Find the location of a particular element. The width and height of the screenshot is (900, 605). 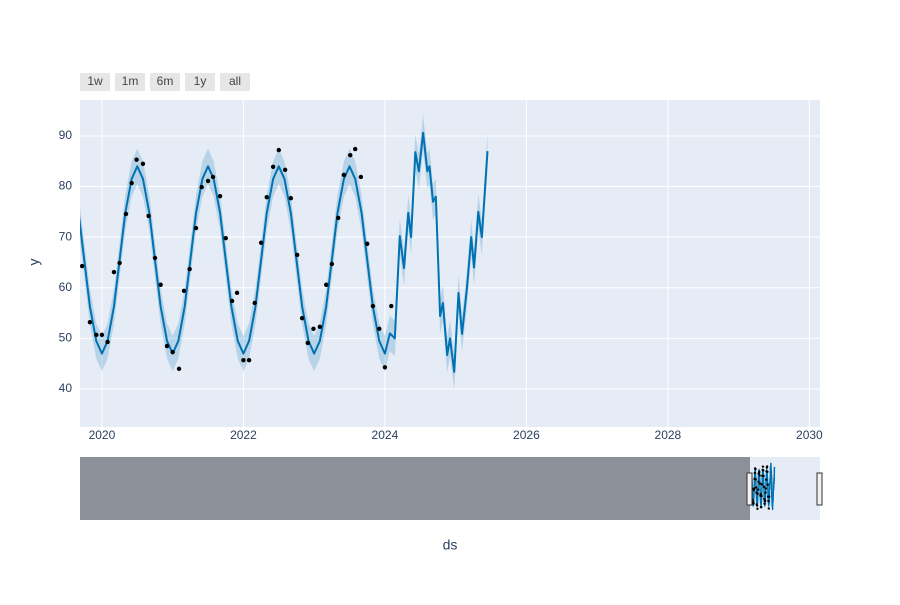

range-button: 1y is located at coordinates (200, 82).